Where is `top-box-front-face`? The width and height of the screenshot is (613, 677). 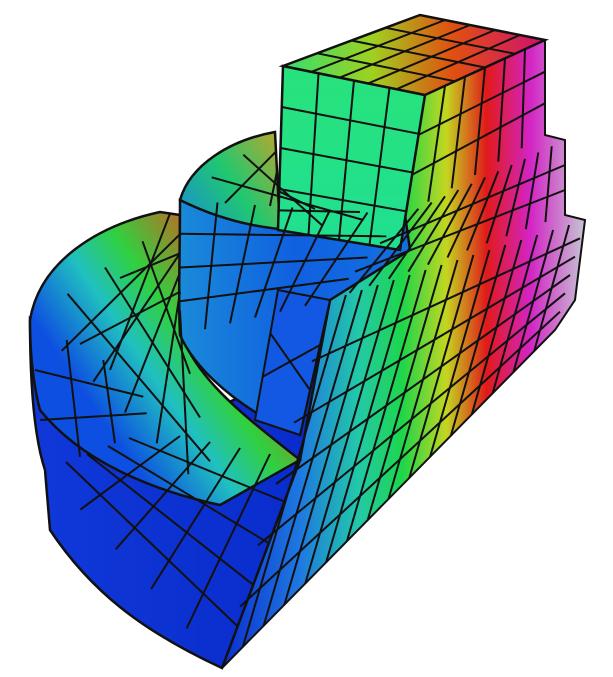 top-box-front-face is located at coordinates (351, 158).